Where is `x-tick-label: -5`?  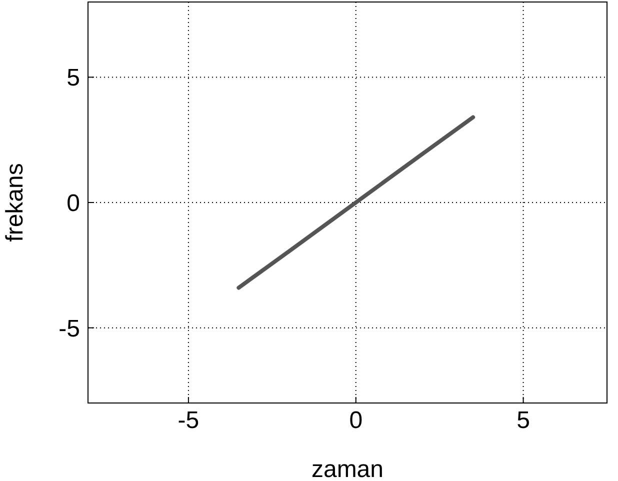
x-tick-label: -5 is located at coordinates (189, 420).